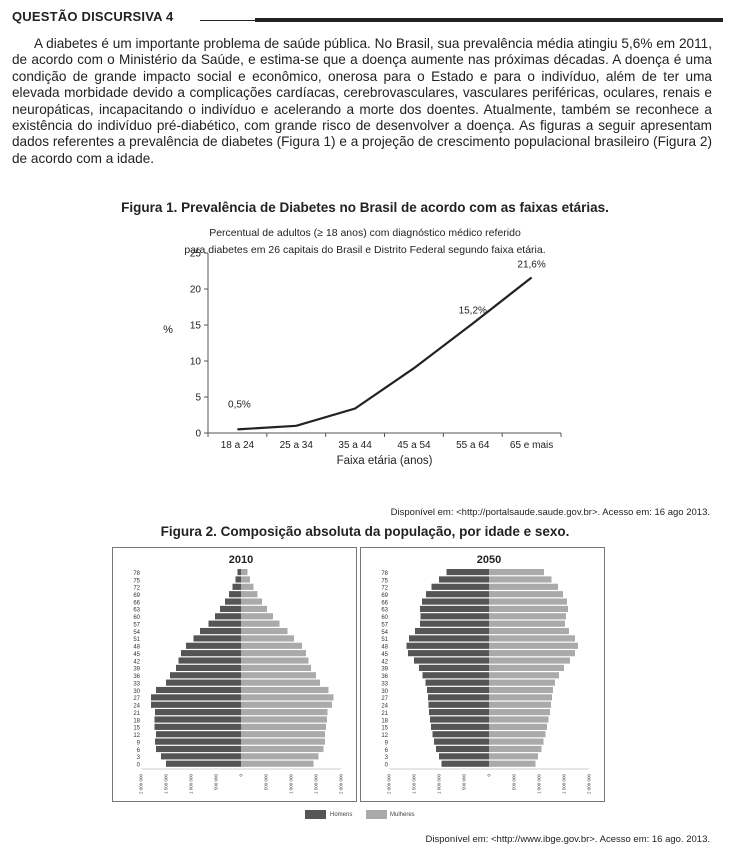 The image size is (730, 864). What do you see at coordinates (384, 596) in the screenshot?
I see `age-tick-label: 69` at bounding box center [384, 596].